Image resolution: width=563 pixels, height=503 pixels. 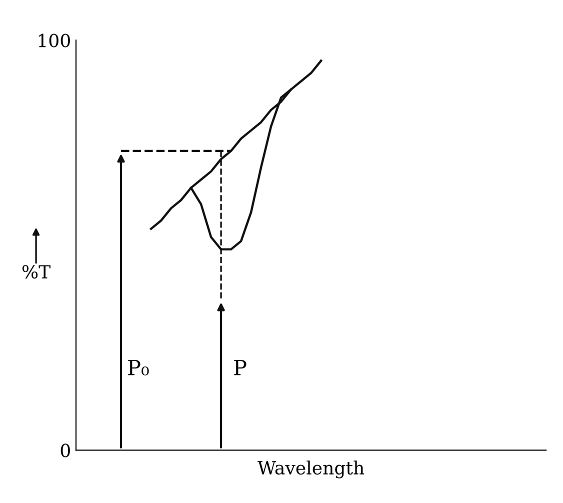 I want to click on annotation: P, so click(x=240, y=368).